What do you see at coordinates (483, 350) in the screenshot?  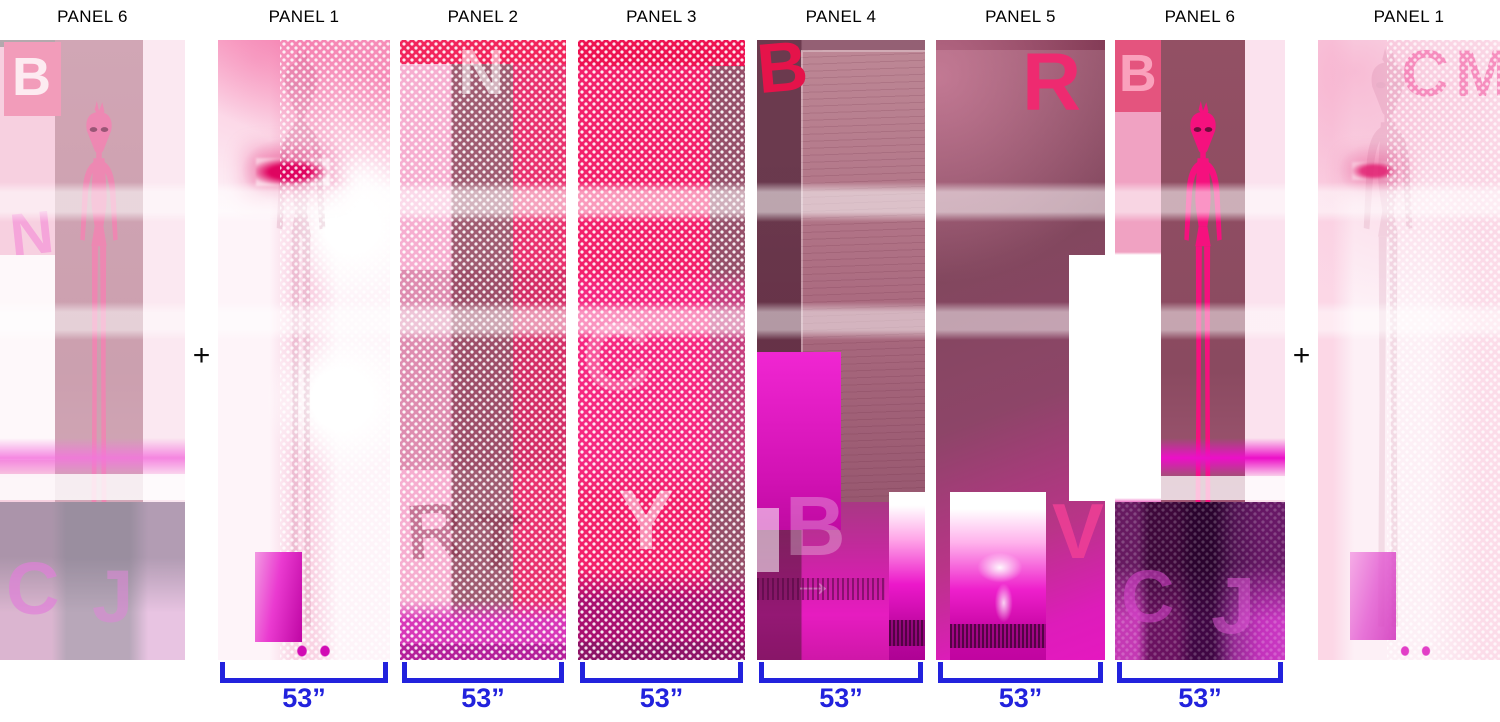 I see `panel-artwork-2: N R T` at bounding box center [483, 350].